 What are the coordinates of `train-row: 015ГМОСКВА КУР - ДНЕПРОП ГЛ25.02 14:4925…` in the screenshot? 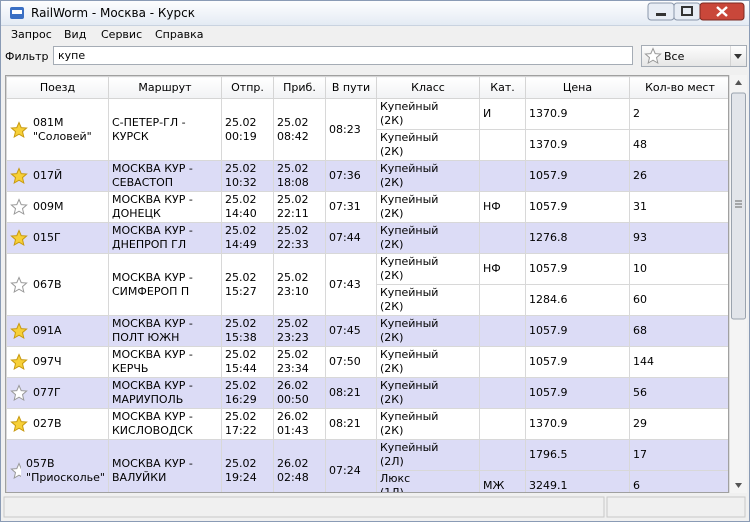 It's located at (368, 238).